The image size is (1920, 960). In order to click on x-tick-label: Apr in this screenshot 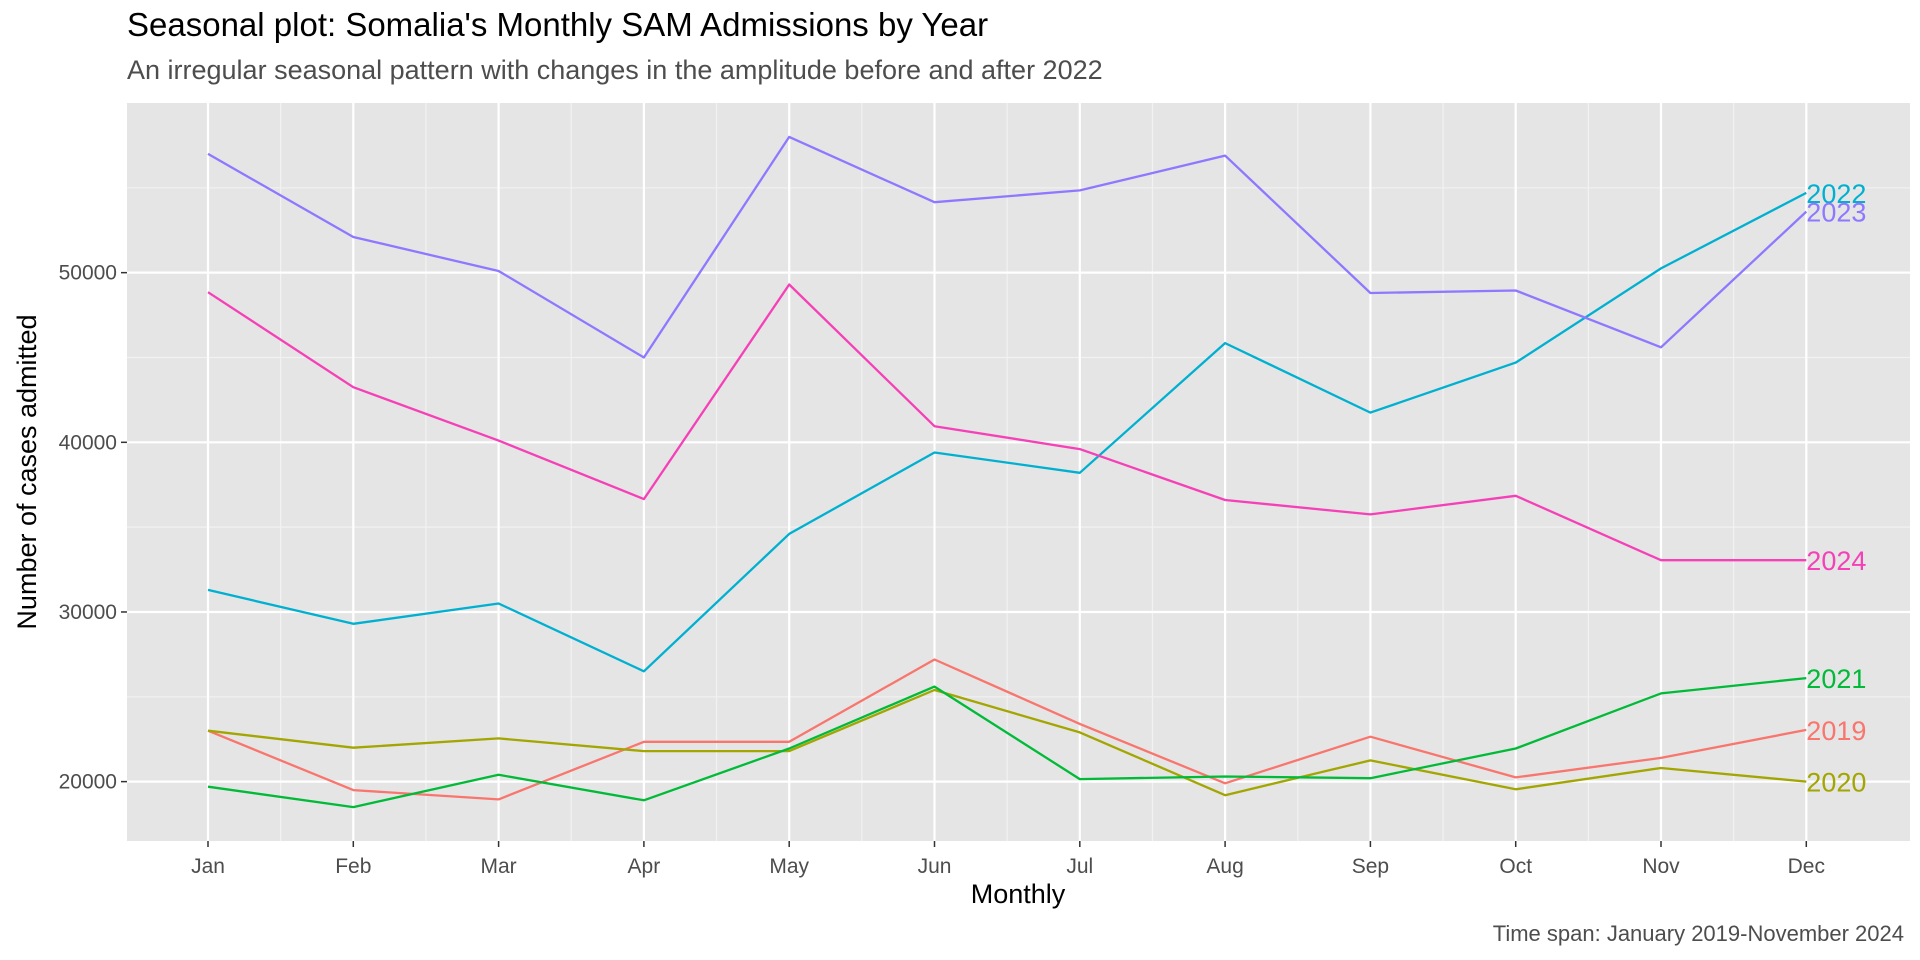, I will do `click(644, 866)`.